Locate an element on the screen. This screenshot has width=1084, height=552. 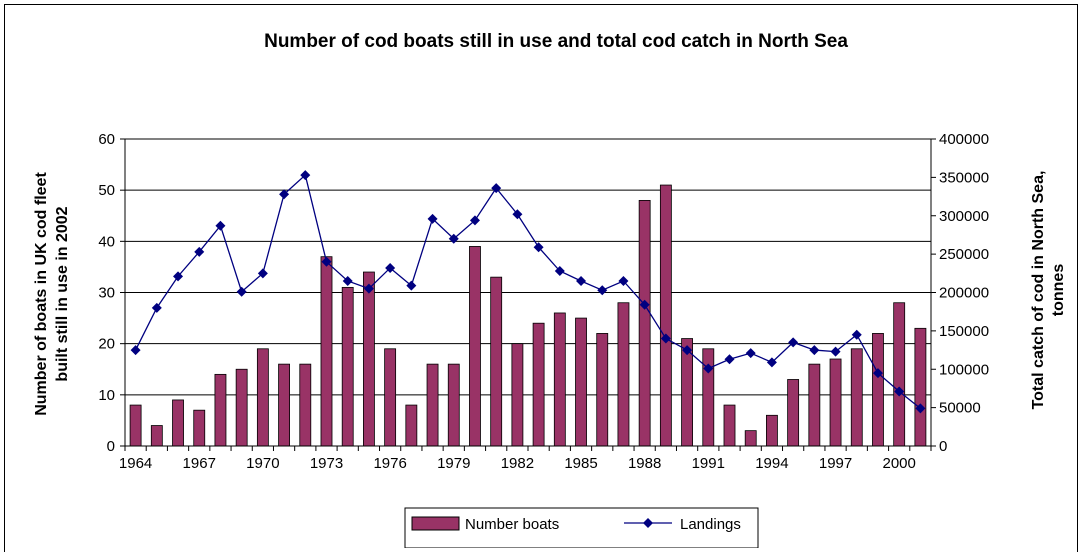
legend: Number boats Landings is located at coordinates (581, 527).